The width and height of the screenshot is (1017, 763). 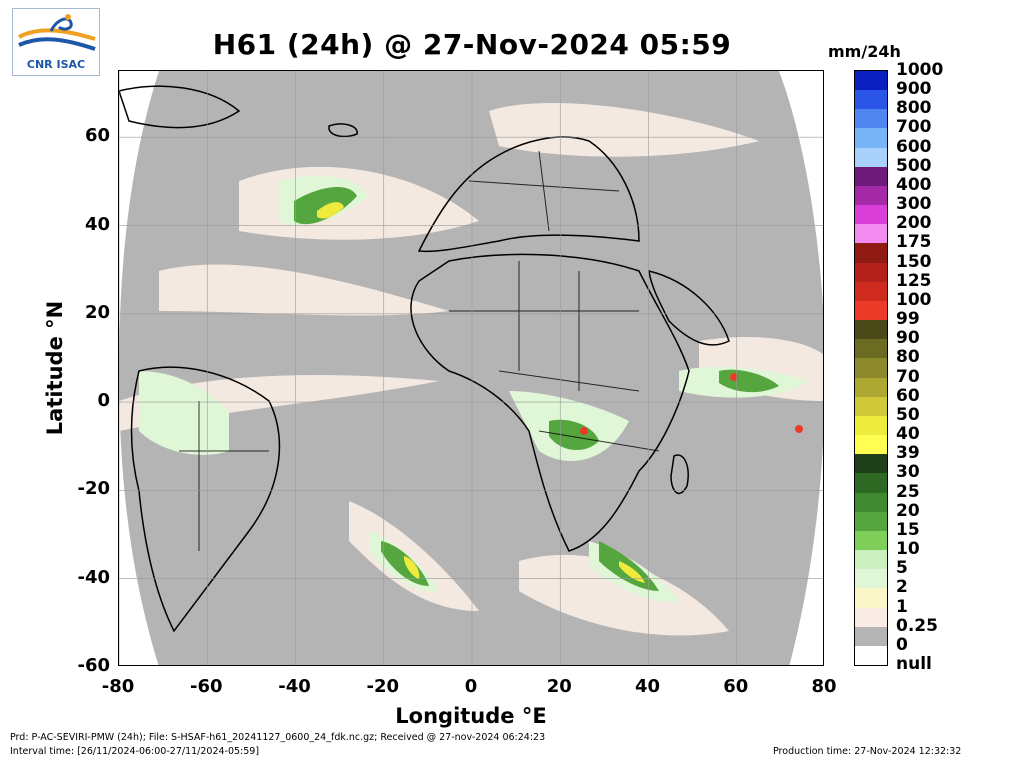 What do you see at coordinates (559, 686) in the screenshot?
I see `x-tick-label: 20` at bounding box center [559, 686].